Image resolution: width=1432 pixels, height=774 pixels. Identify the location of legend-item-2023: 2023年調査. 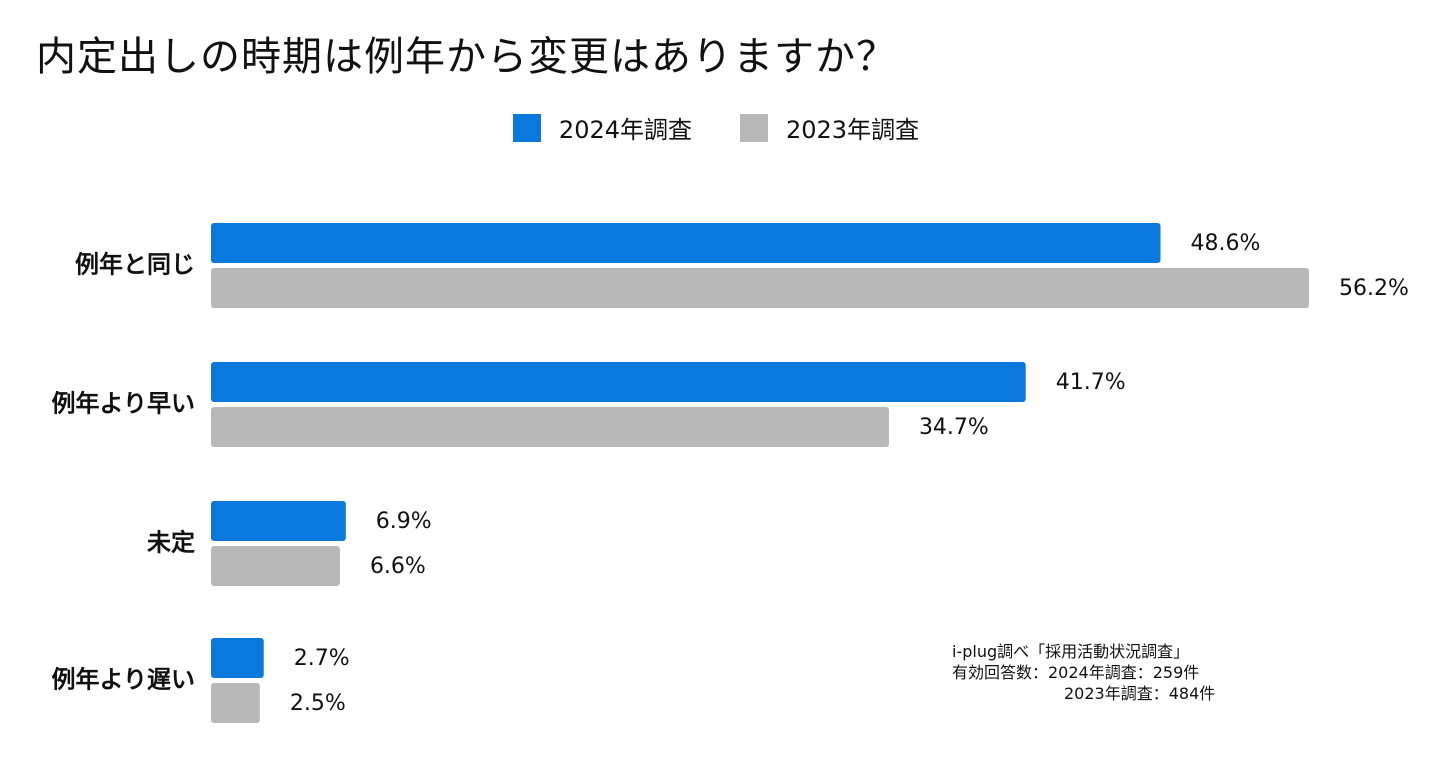
(829, 127).